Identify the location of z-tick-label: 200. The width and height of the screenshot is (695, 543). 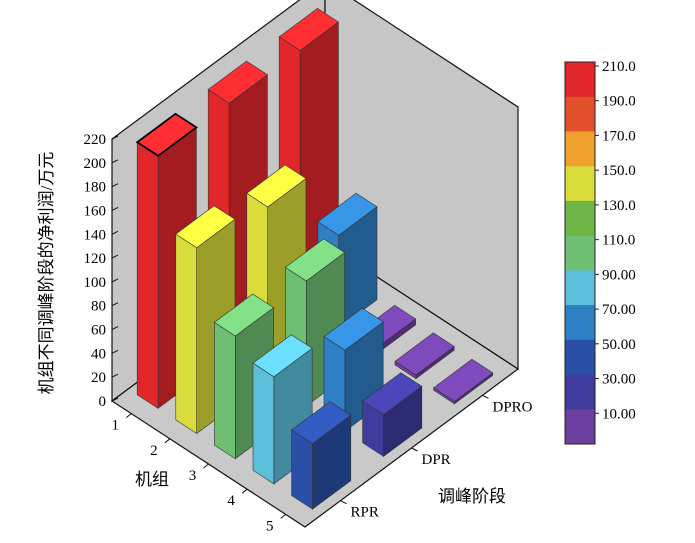
(95, 164).